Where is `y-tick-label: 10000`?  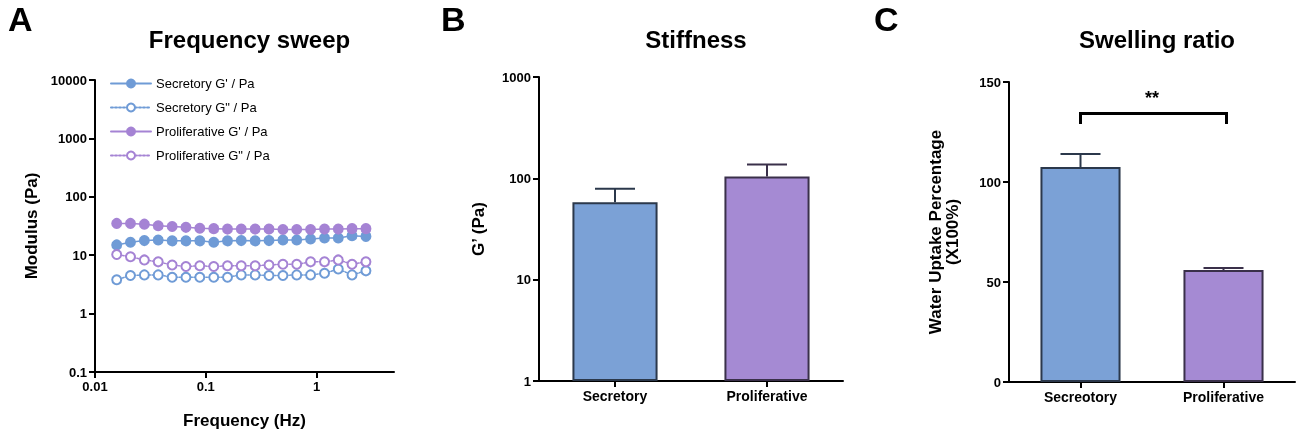
y-tick-label: 10000 is located at coordinates (68, 80).